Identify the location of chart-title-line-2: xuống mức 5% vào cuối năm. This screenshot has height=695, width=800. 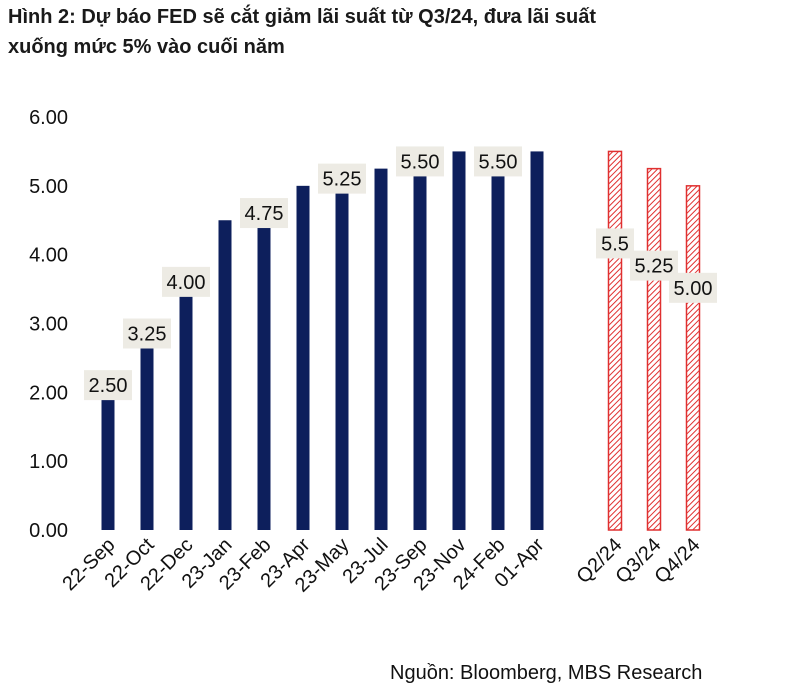
(146, 47).